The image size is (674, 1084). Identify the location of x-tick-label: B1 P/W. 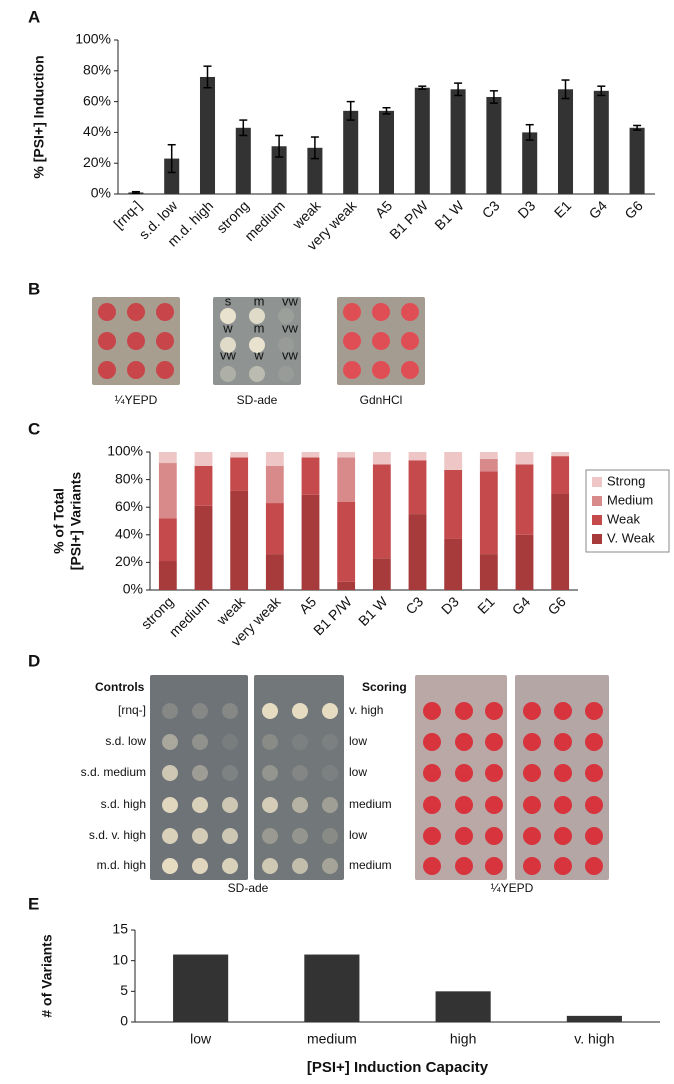
(332, 615).